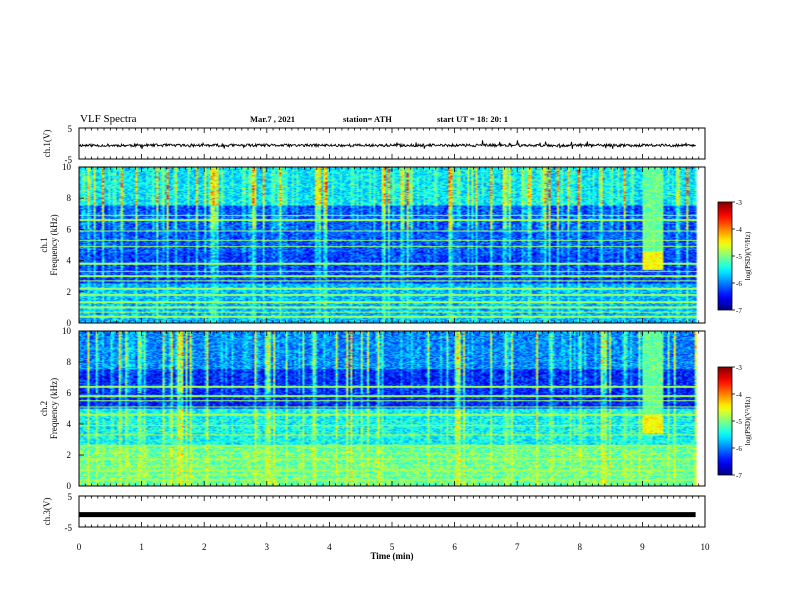  I want to click on x-tick-label: 2, so click(204, 547).